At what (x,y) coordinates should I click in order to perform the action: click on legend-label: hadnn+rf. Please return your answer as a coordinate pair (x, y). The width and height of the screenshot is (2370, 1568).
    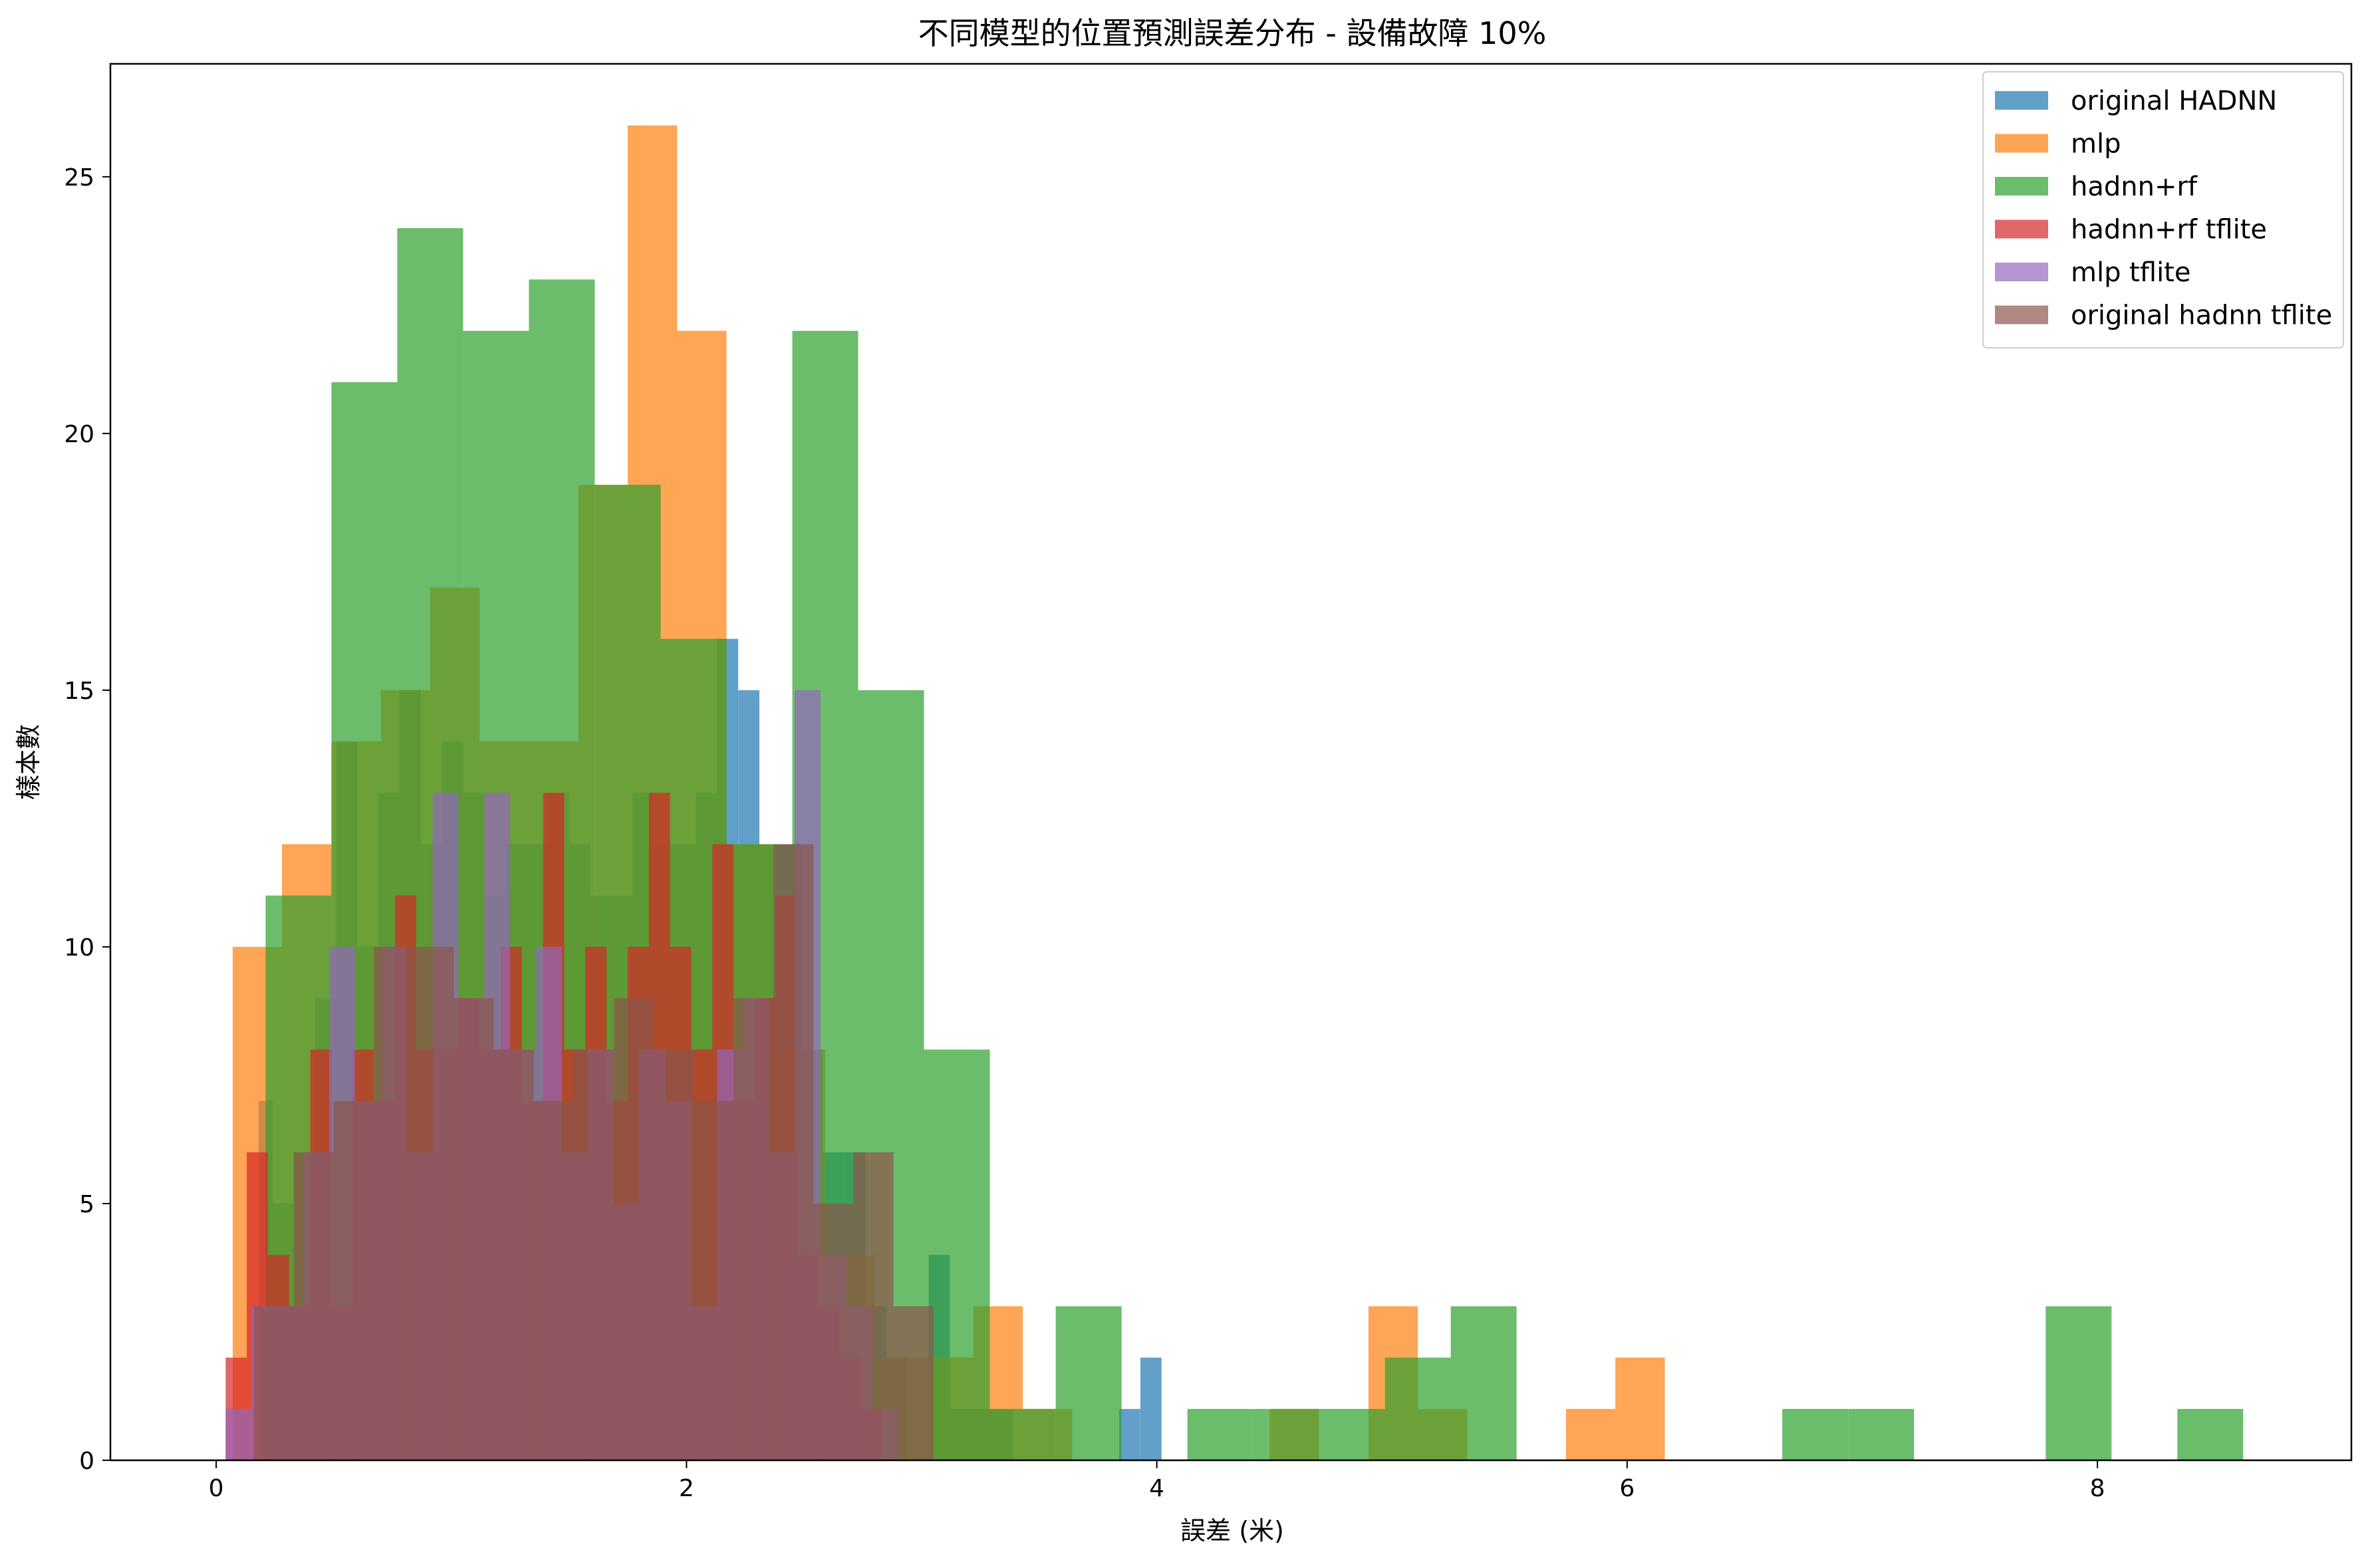
    Looking at the image, I should click on (2134, 187).